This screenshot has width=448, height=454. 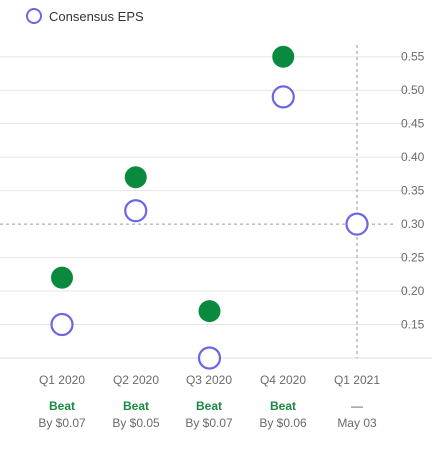 I want to click on y-tick-label: 0.50, so click(x=413, y=90).